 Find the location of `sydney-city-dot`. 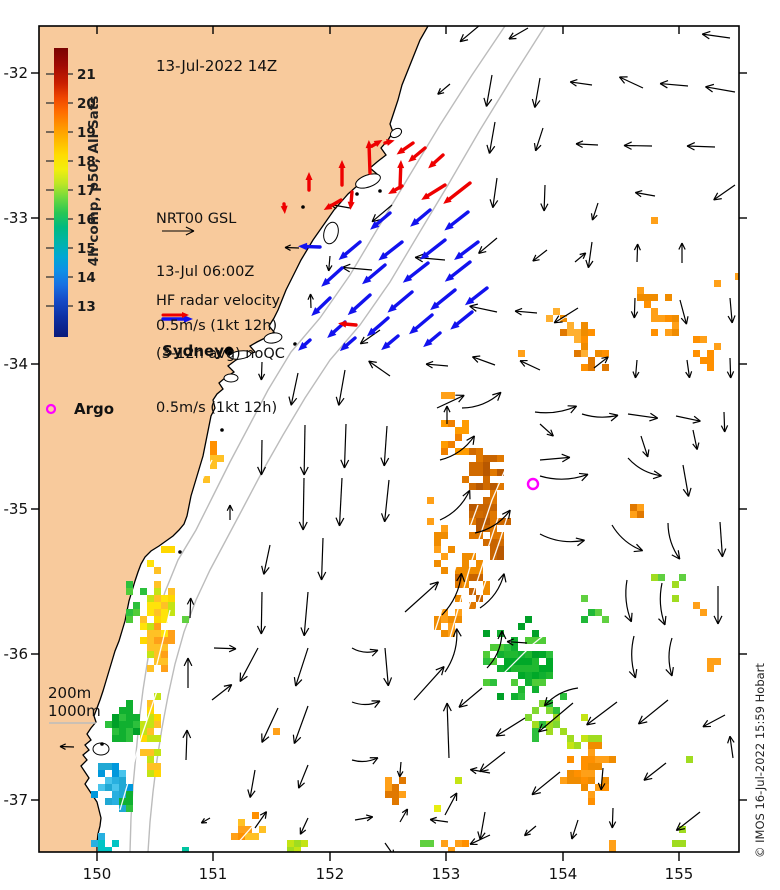

sydney-city-dot is located at coordinates (229, 351).